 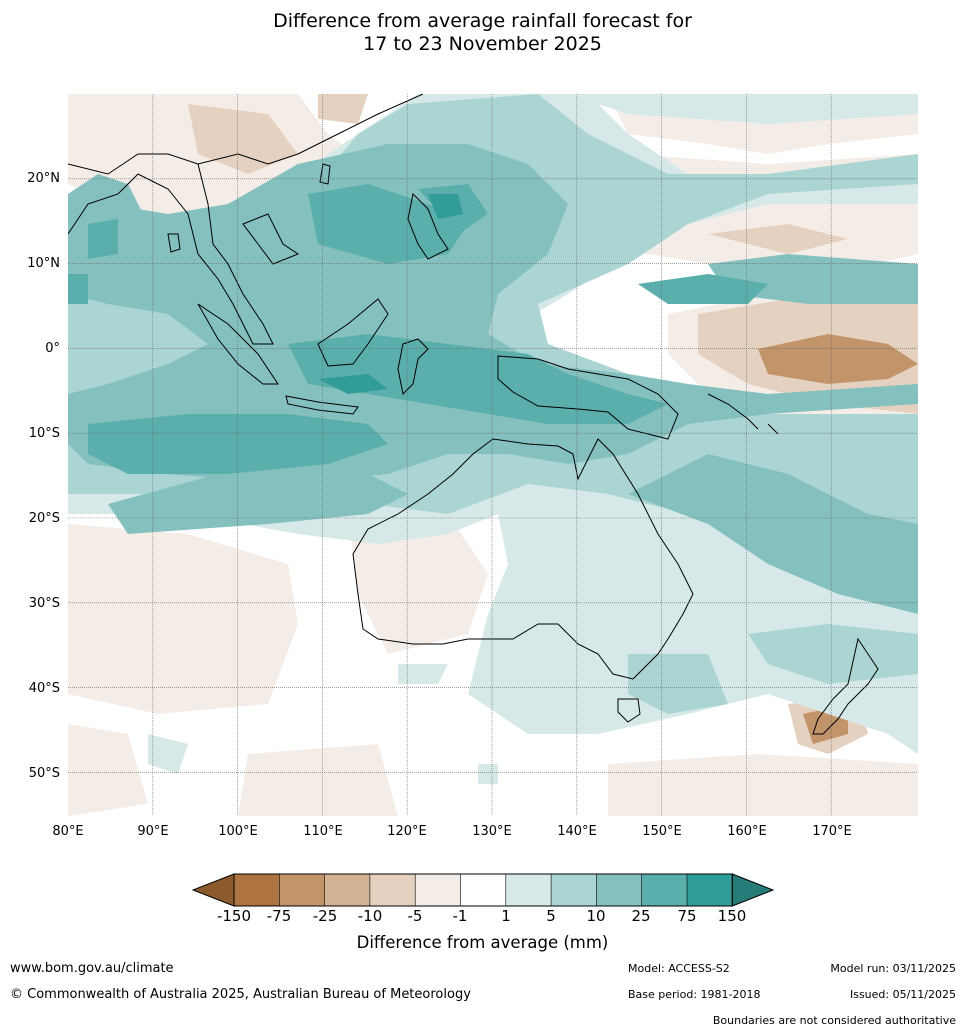 What do you see at coordinates (577, 831) in the screenshot?
I see `lon-label-140e: 140°E` at bounding box center [577, 831].